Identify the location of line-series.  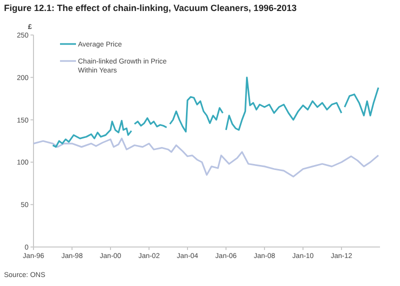
(206, 158).